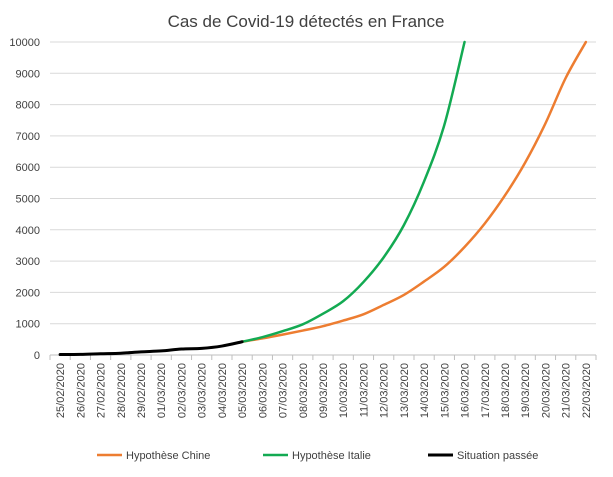  What do you see at coordinates (151, 348) in the screenshot?
I see `series-line-situation-passee` at bounding box center [151, 348].